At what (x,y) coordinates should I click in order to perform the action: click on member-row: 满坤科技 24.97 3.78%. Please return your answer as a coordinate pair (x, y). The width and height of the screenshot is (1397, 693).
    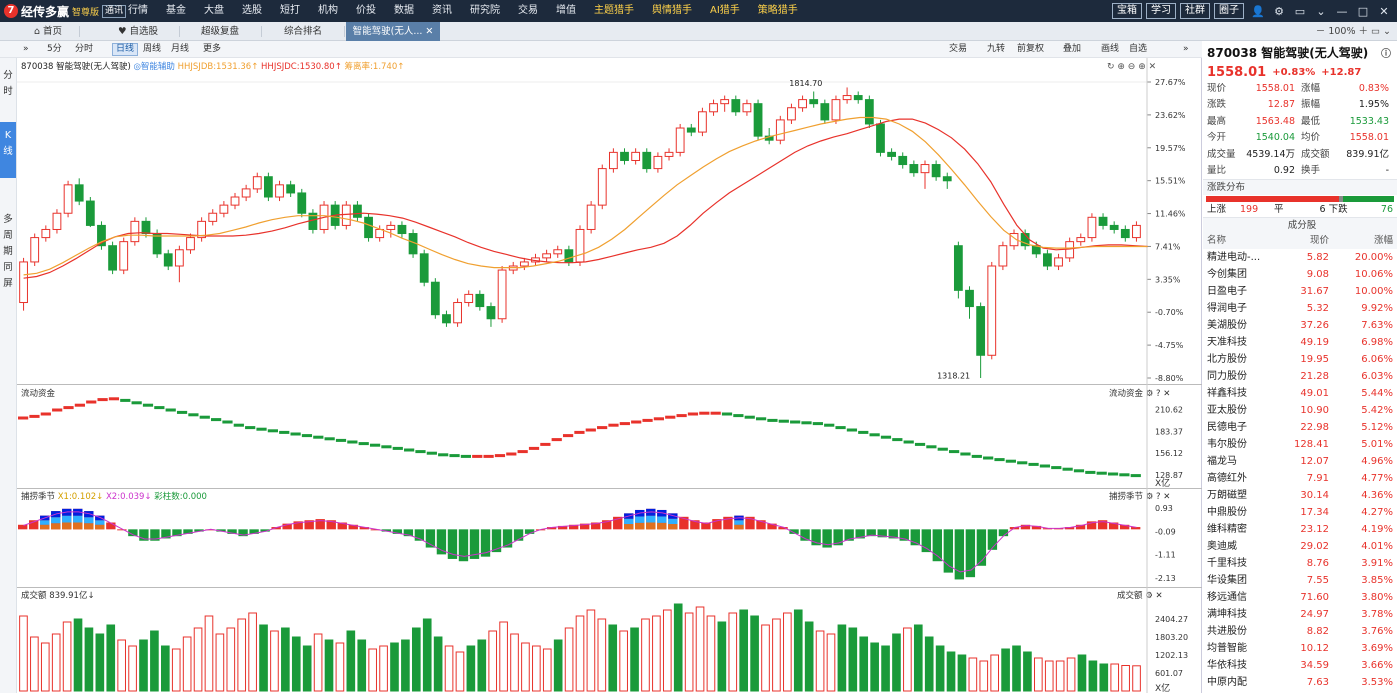
    Looking at the image, I should click on (1300, 614).